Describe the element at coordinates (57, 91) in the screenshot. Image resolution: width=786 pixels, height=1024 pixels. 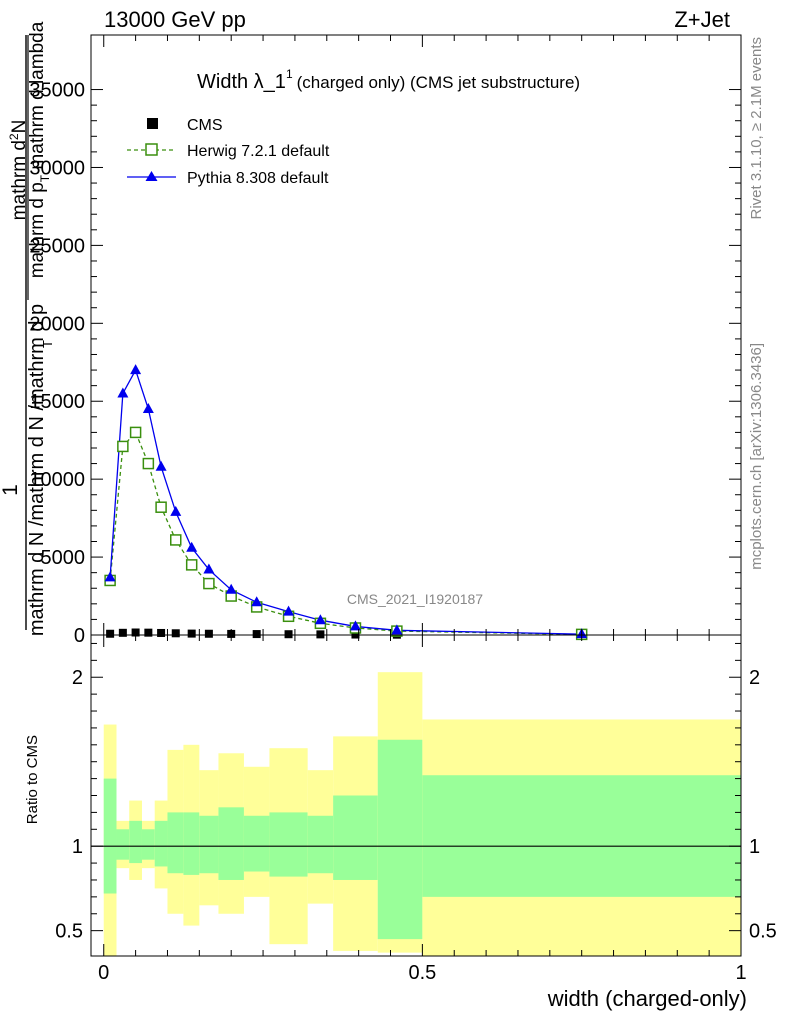
I see `main-y-tick-label: 35000` at that location.